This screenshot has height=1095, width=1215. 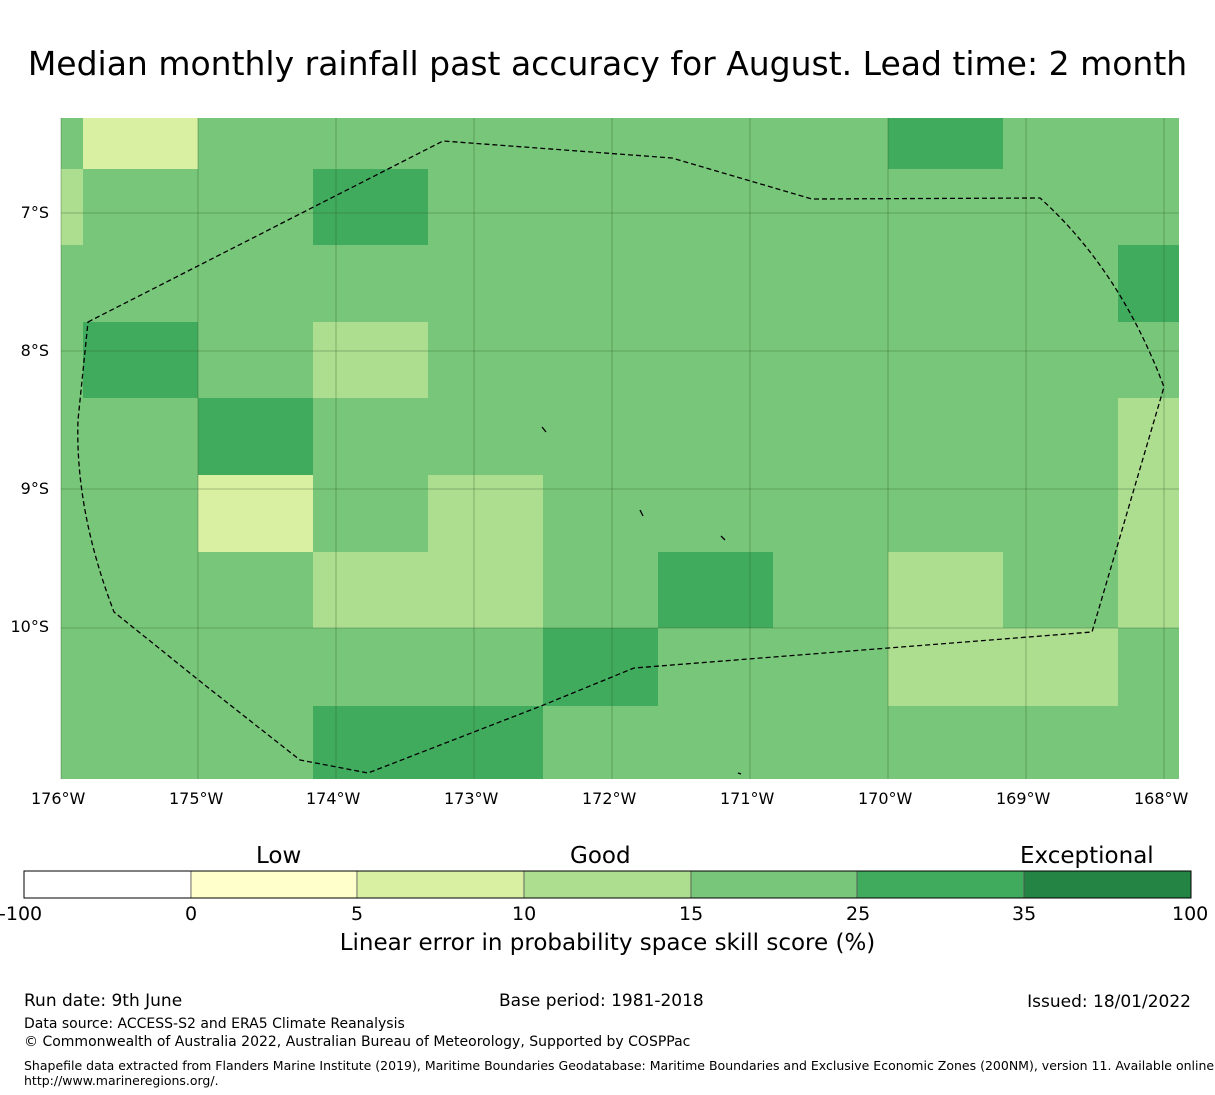 I want to click on colorbar-tick: 25, so click(x=858, y=914).